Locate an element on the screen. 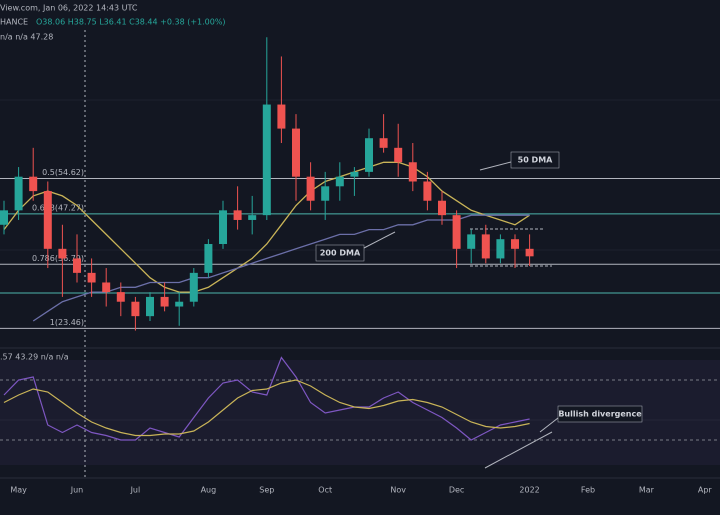 This screenshot has height=515, width=720. x-tick-label: Feb is located at coordinates (588, 490).